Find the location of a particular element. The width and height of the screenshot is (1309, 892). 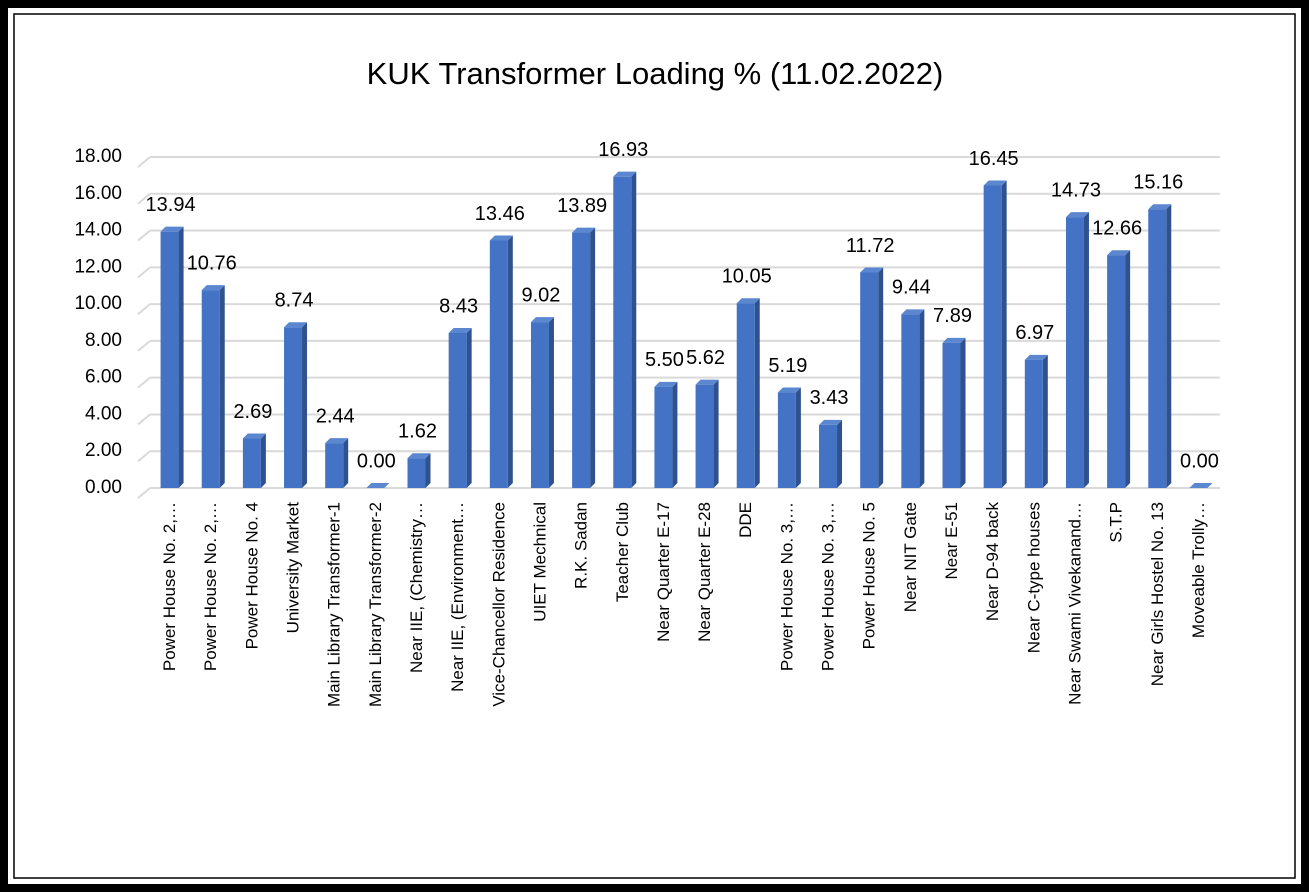

data-label: 5.62 is located at coordinates (705, 358).